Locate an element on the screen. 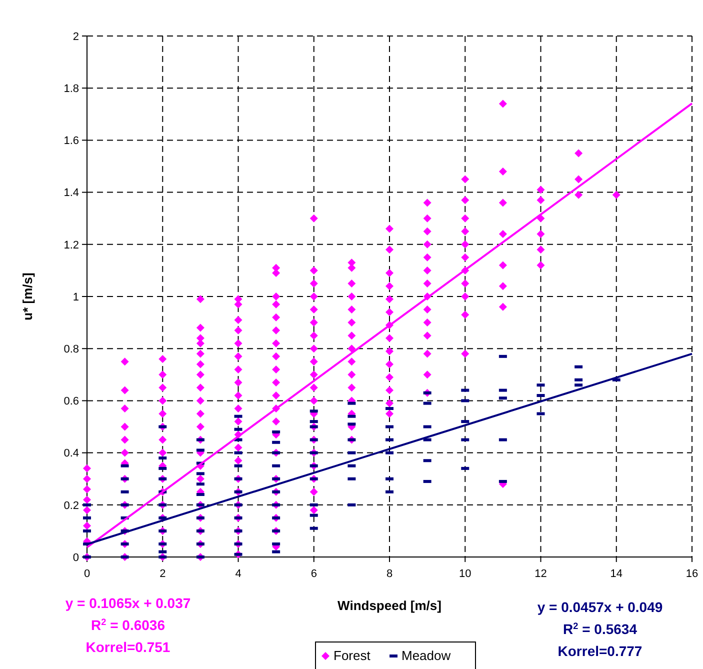 This screenshot has height=669, width=703. x-tick-label: 4 is located at coordinates (238, 574).